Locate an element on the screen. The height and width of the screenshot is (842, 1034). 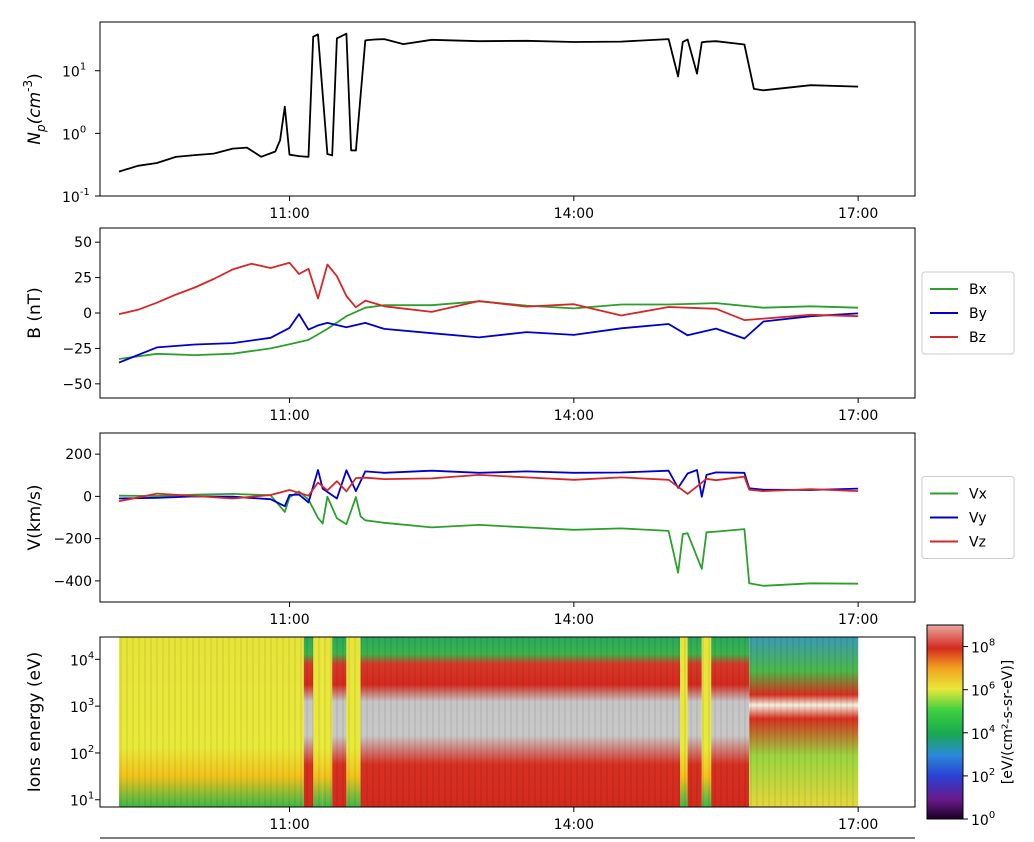
svg-text: 10⁸ is located at coordinates (983, 647).